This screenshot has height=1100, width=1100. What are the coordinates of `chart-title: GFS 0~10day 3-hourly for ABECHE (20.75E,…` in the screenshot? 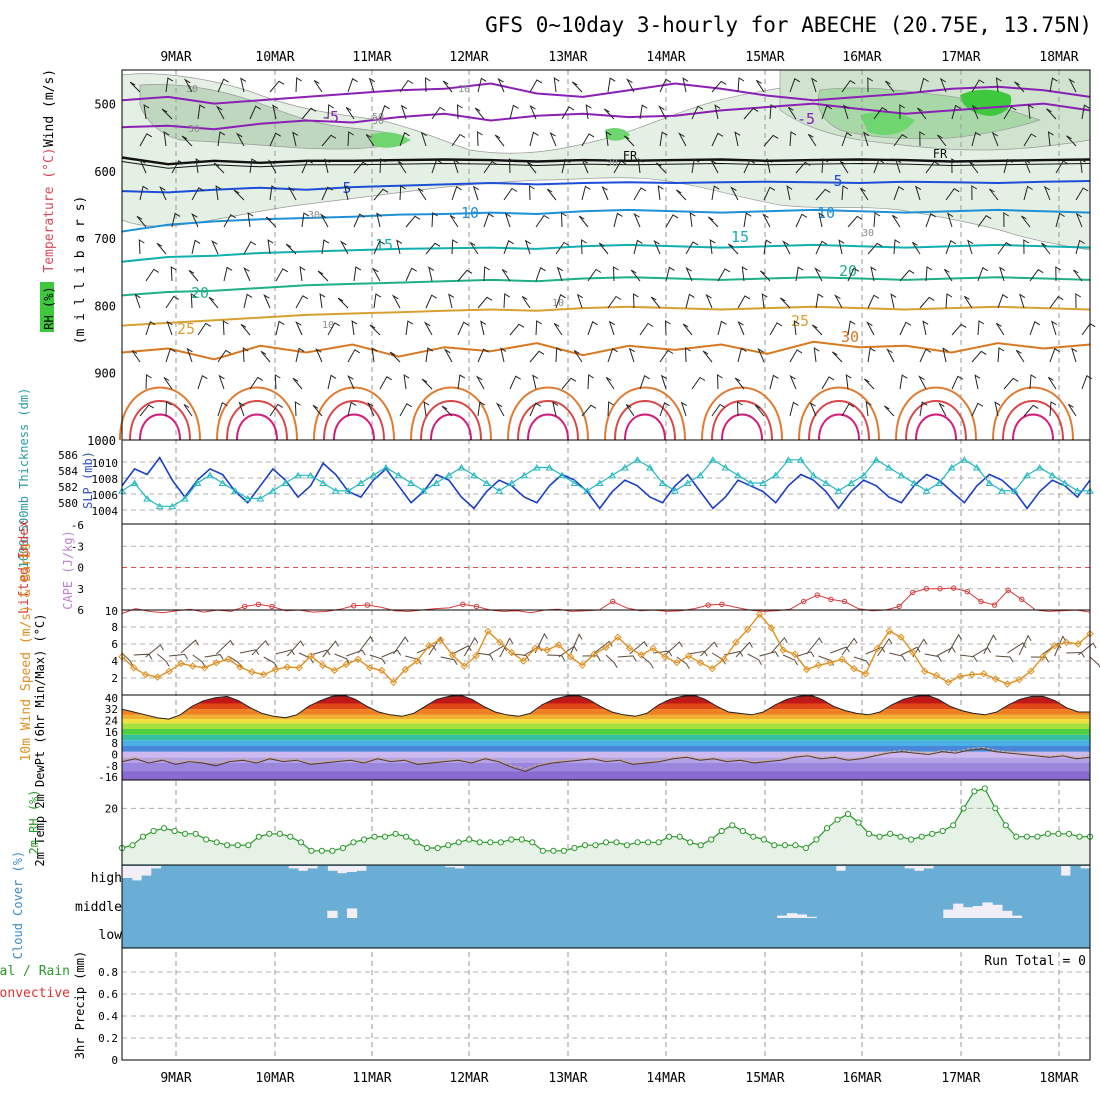 It's located at (788, 25).